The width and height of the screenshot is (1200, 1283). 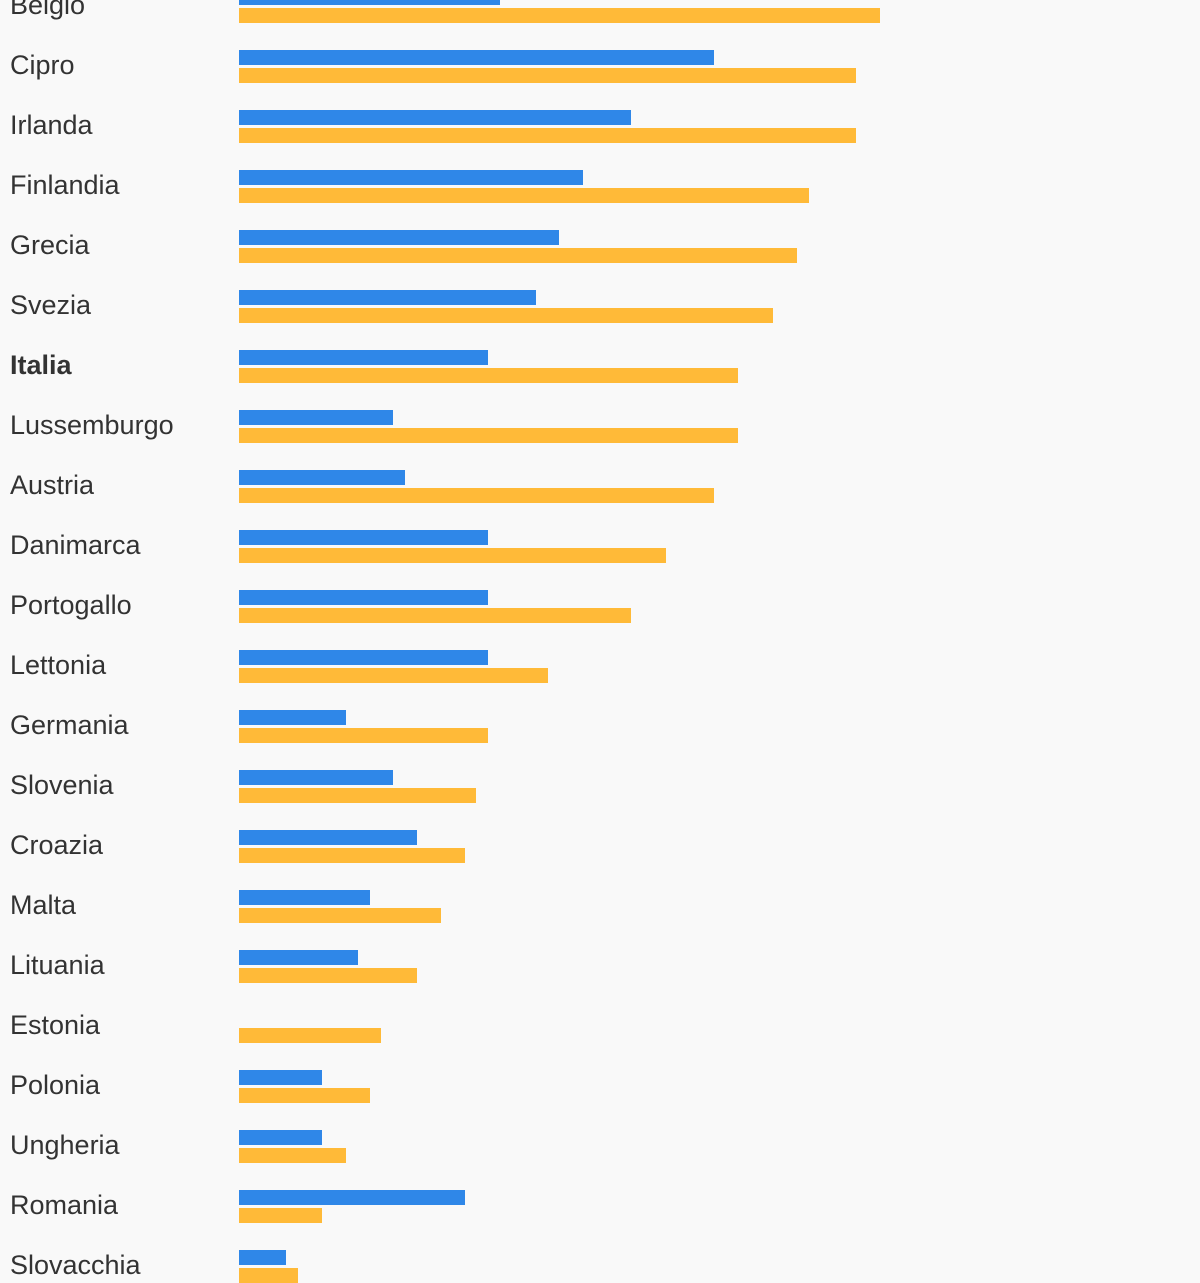 I want to click on category-label: Finlandia, so click(x=65, y=185).